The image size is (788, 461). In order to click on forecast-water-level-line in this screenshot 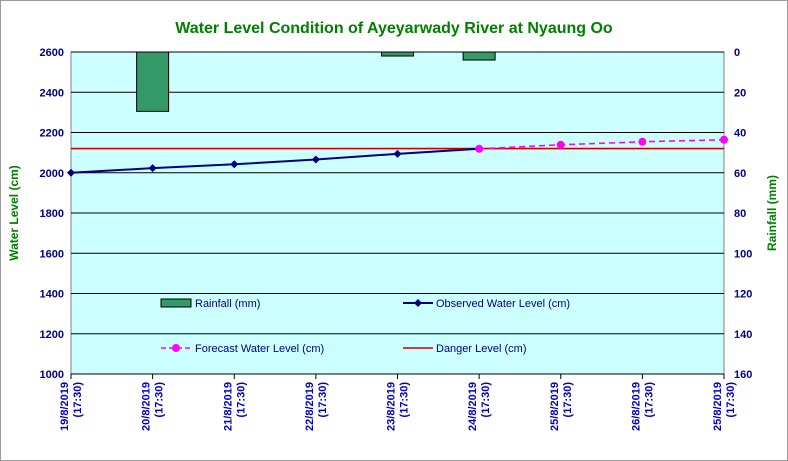, I will do `click(602, 144)`.